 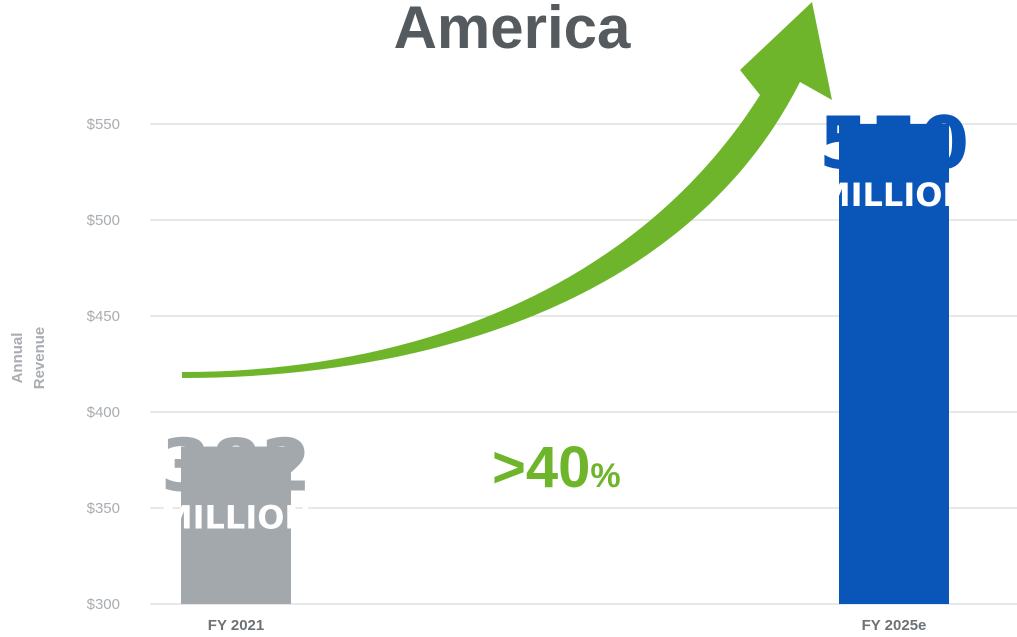 What do you see at coordinates (103, 124) in the screenshot?
I see `y-tick-label: $550` at bounding box center [103, 124].